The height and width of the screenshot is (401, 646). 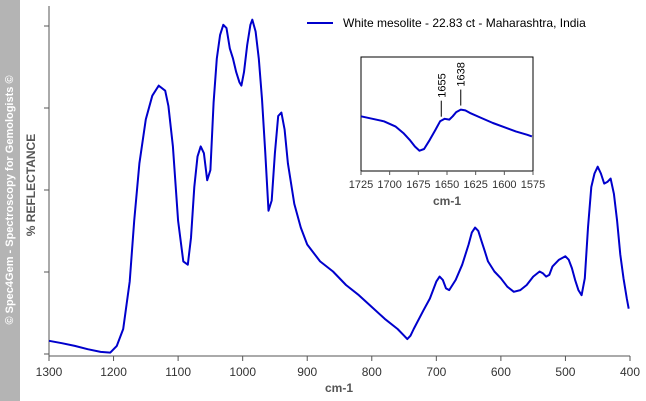 I want to click on x-axis-title: cm-1, so click(x=339, y=388).